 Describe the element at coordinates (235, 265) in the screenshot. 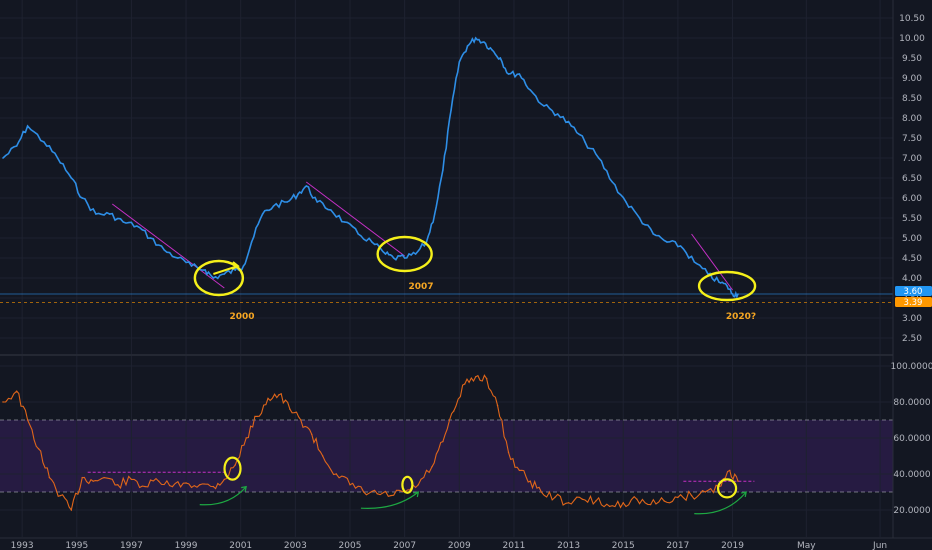

I see `highlight-arrowhead` at that location.